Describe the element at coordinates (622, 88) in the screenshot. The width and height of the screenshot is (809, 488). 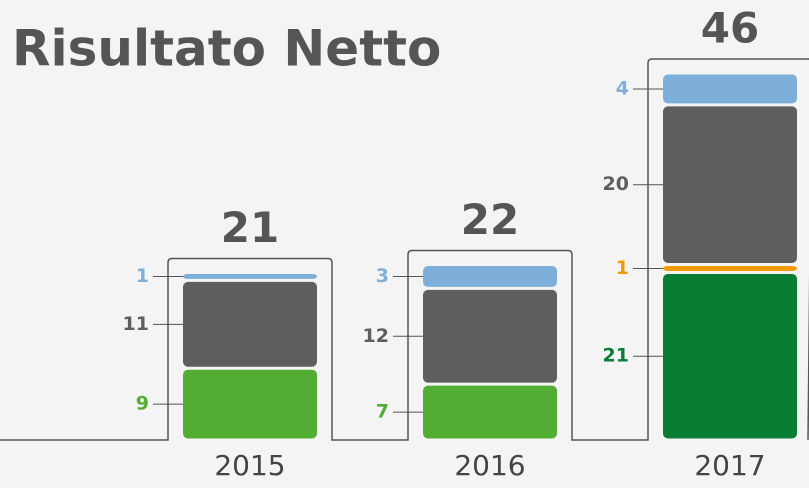
I see `segment-label: 4` at that location.